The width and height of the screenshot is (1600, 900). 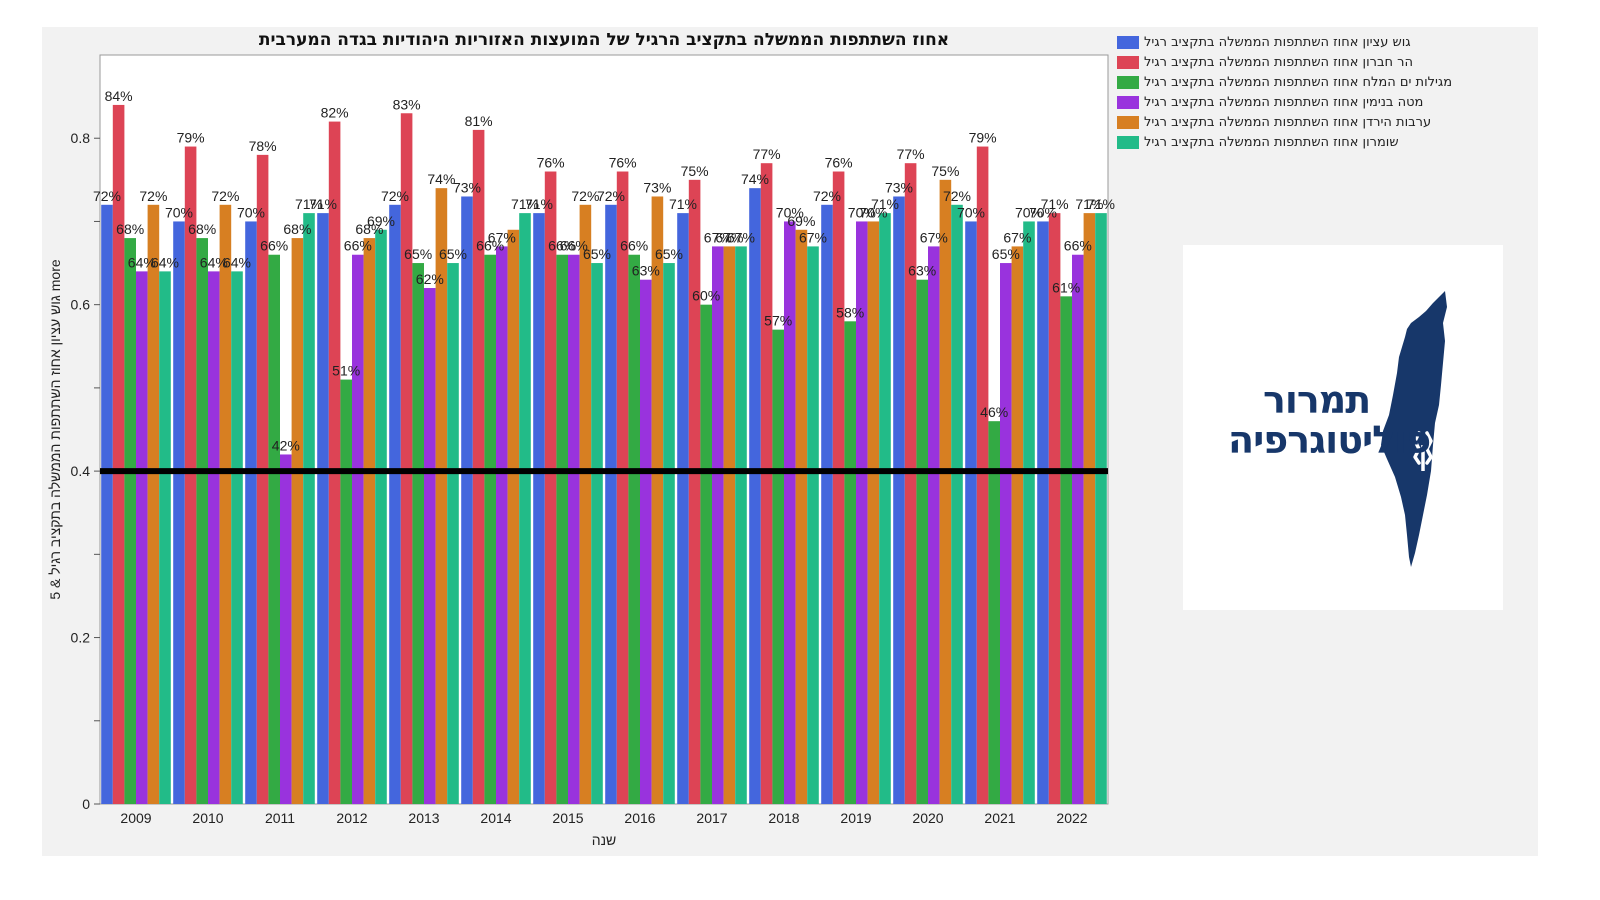 What do you see at coordinates (855, 818) in the screenshot?
I see `x-tick-label: 2019` at bounding box center [855, 818].